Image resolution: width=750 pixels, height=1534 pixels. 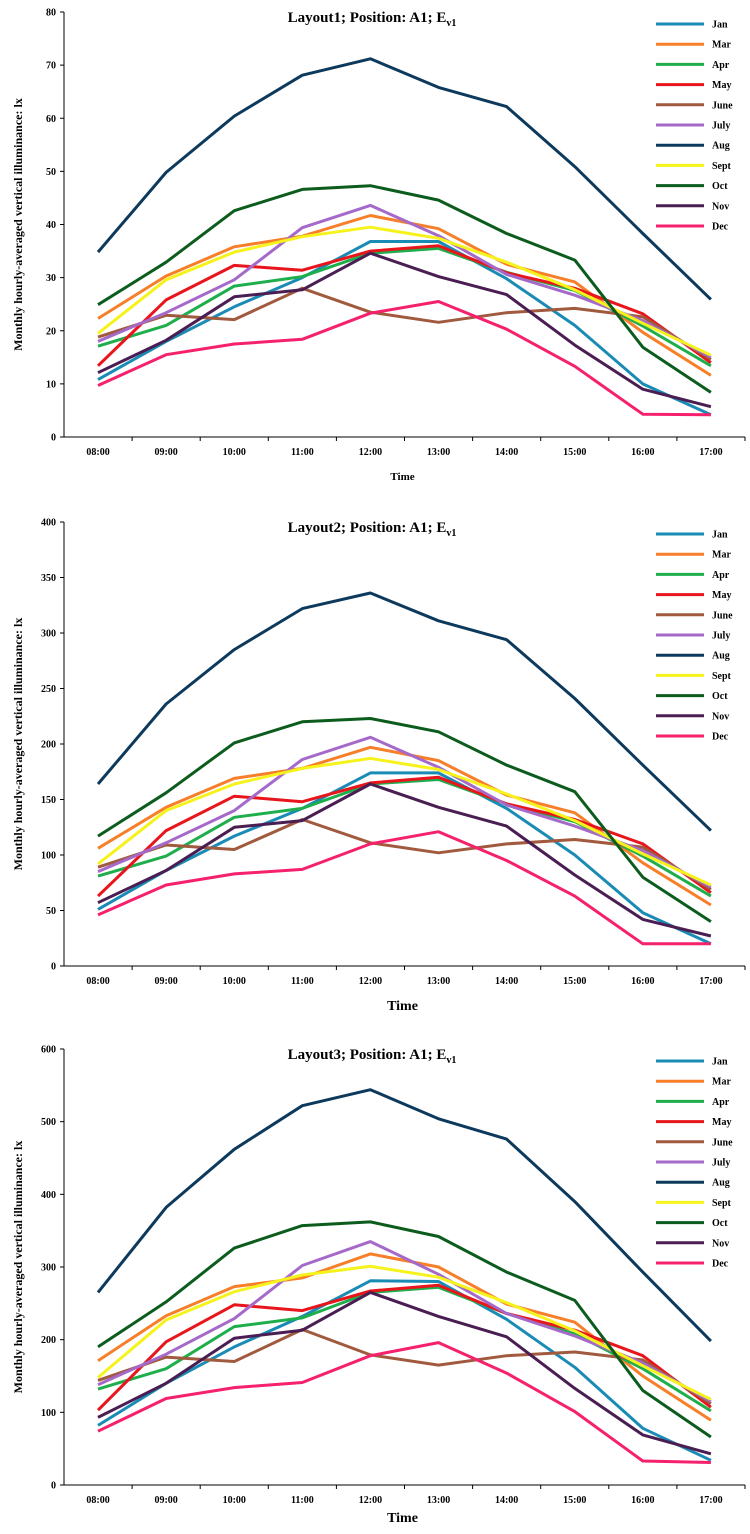 What do you see at coordinates (722, 166) in the screenshot?
I see `legend-label-sept: Sept` at bounding box center [722, 166].